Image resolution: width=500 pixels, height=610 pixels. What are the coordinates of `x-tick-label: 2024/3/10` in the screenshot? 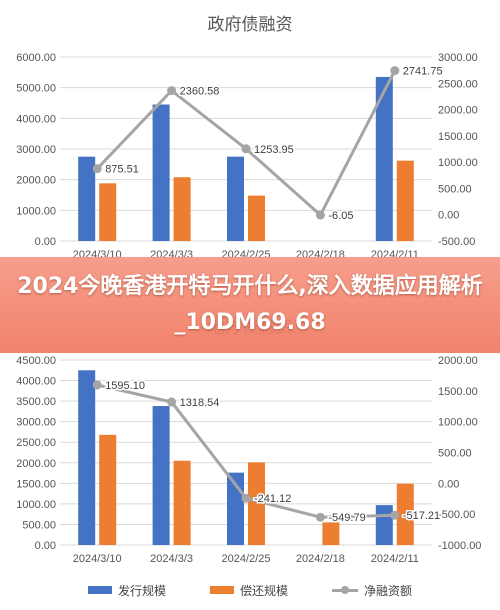 It's located at (97, 559).